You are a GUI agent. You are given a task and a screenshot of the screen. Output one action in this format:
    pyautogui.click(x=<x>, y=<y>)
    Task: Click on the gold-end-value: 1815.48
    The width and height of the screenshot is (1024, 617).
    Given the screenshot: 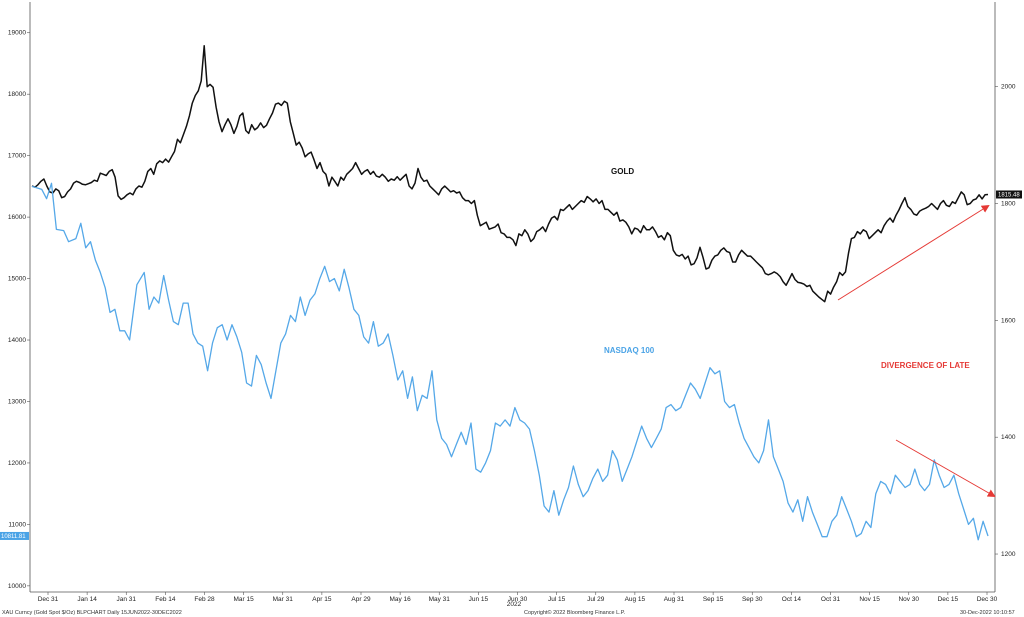 What is the action you would take?
    pyautogui.click(x=1009, y=195)
    